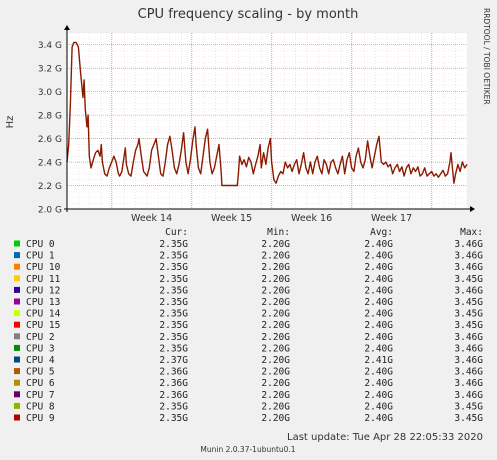 The width and height of the screenshot is (497, 460). Describe the element at coordinates (151, 218) in the screenshot. I see `x-tick-label: Week 14` at that location.